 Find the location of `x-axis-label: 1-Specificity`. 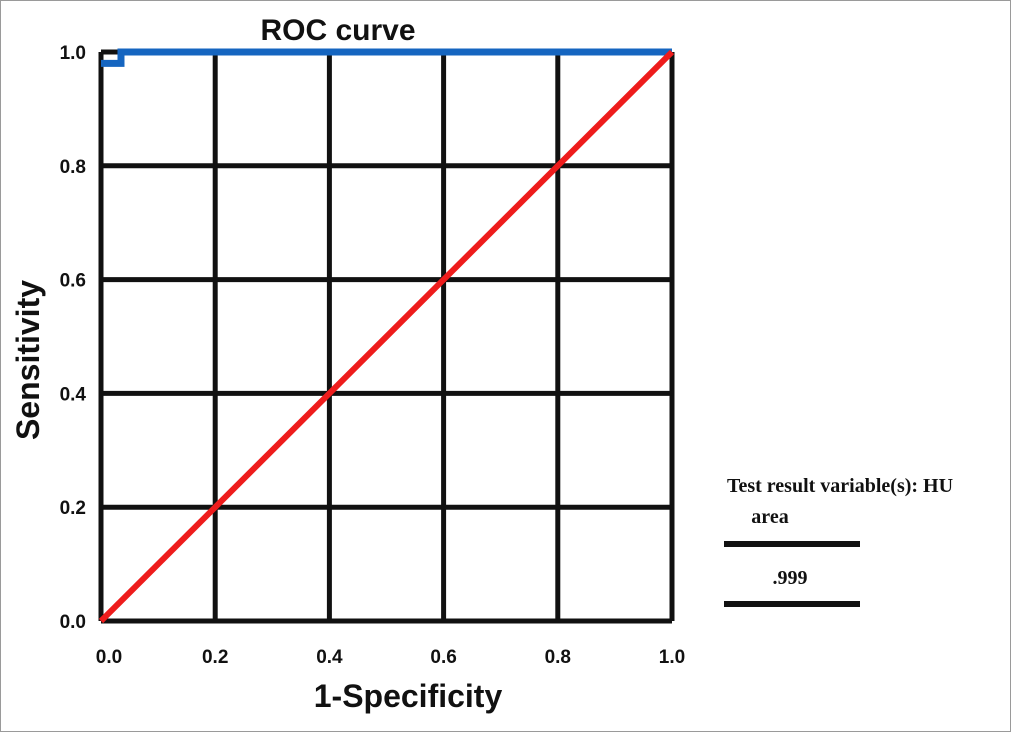

x-axis-label: 1-Specificity is located at coordinates (408, 696).